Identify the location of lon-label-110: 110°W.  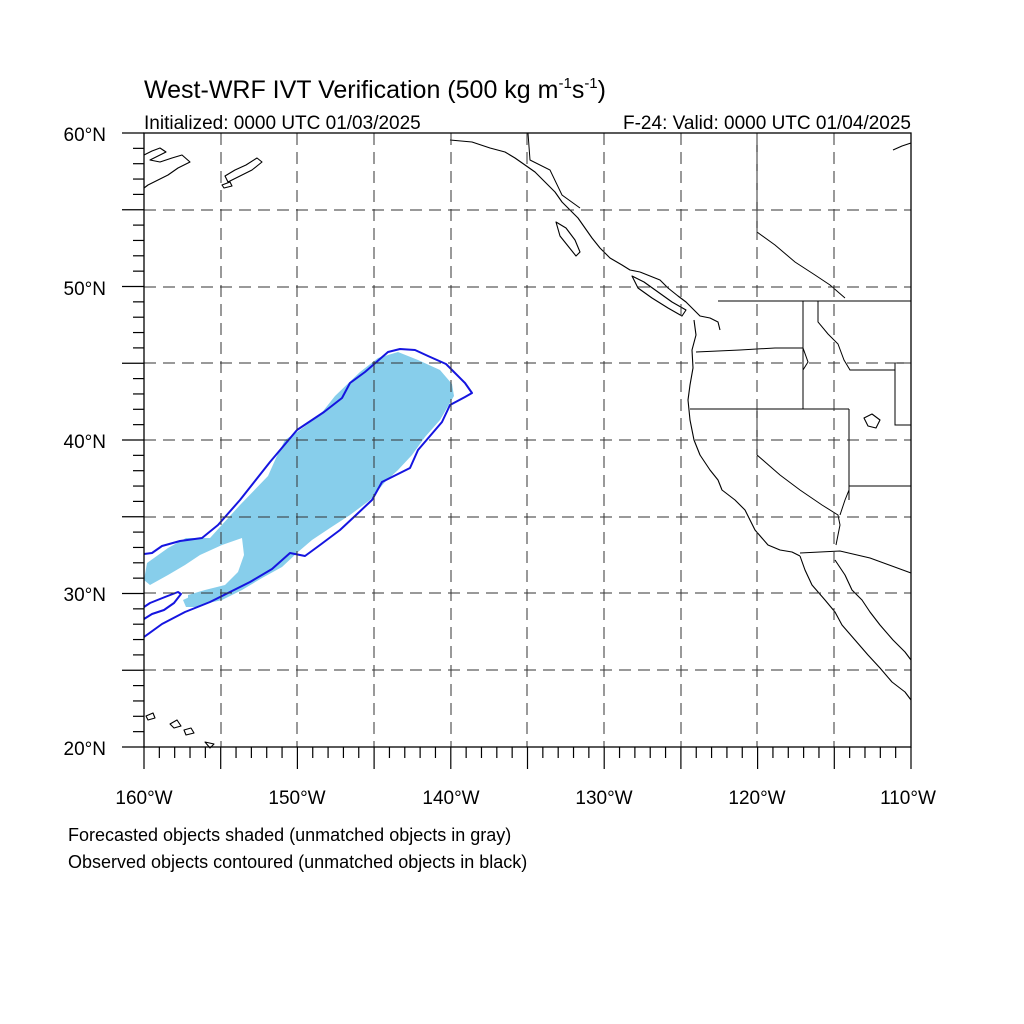
(908, 798).